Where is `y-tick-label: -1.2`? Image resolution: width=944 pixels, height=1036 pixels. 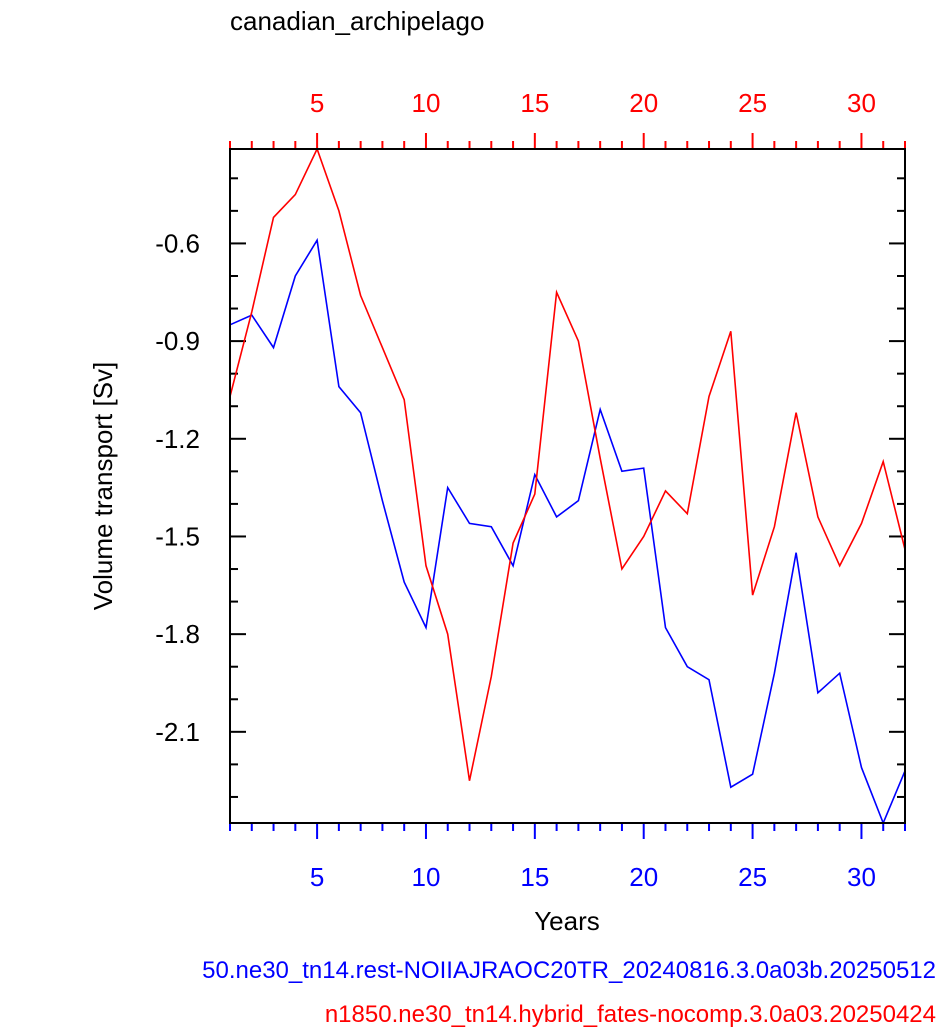
y-tick-label: -1.2 is located at coordinates (177, 439).